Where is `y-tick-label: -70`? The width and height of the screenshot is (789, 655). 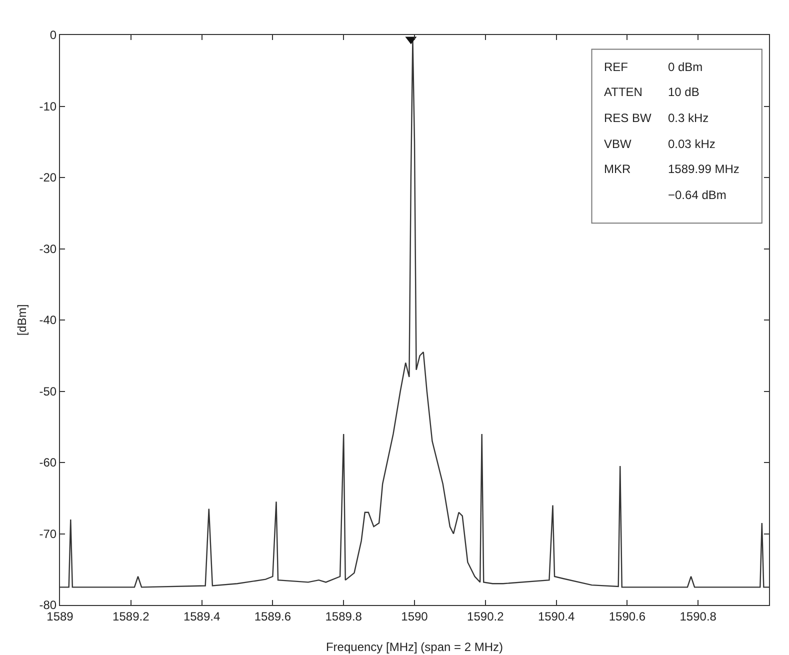 y-tick-label: -70 is located at coordinates (48, 533).